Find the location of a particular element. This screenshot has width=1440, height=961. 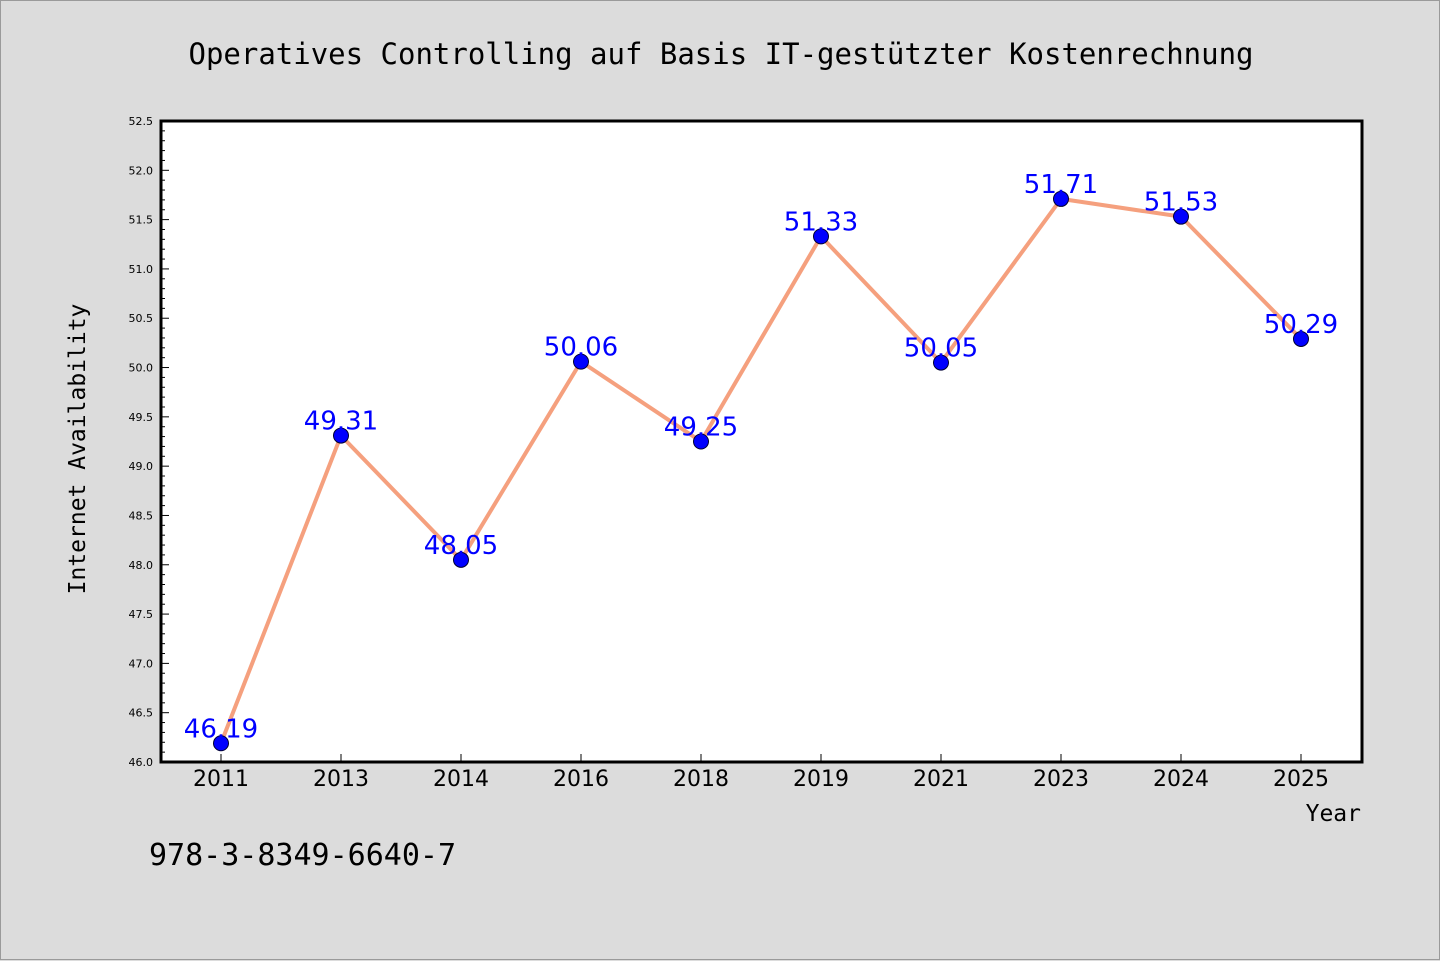

data-label: 48.05 is located at coordinates (461, 546).